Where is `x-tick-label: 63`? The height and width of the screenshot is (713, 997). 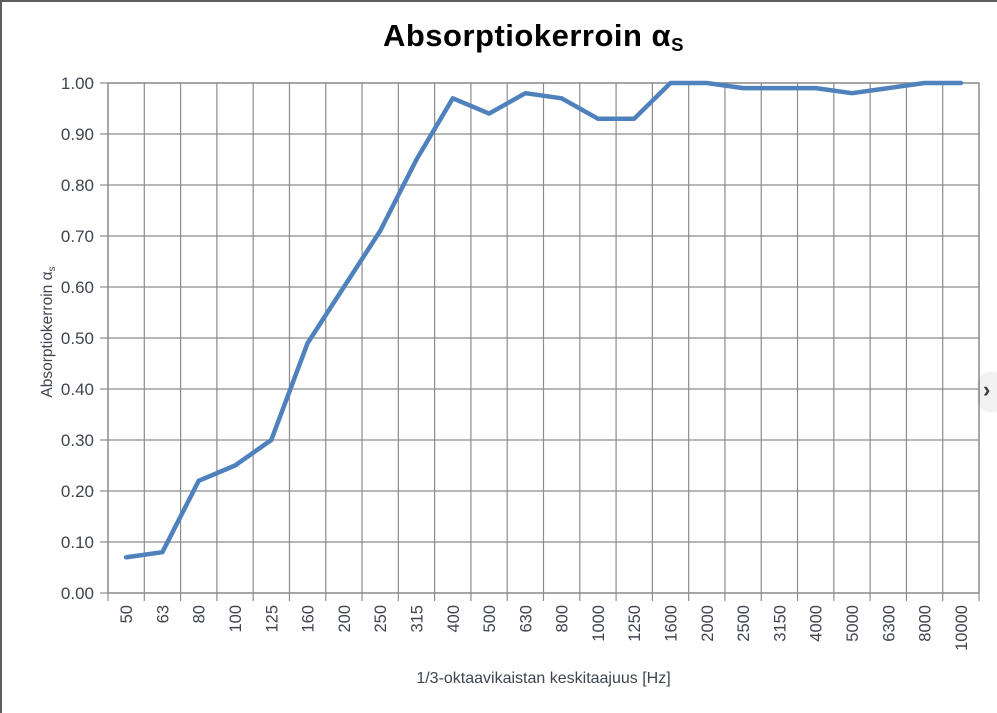
x-tick-label: 63 is located at coordinates (163, 614).